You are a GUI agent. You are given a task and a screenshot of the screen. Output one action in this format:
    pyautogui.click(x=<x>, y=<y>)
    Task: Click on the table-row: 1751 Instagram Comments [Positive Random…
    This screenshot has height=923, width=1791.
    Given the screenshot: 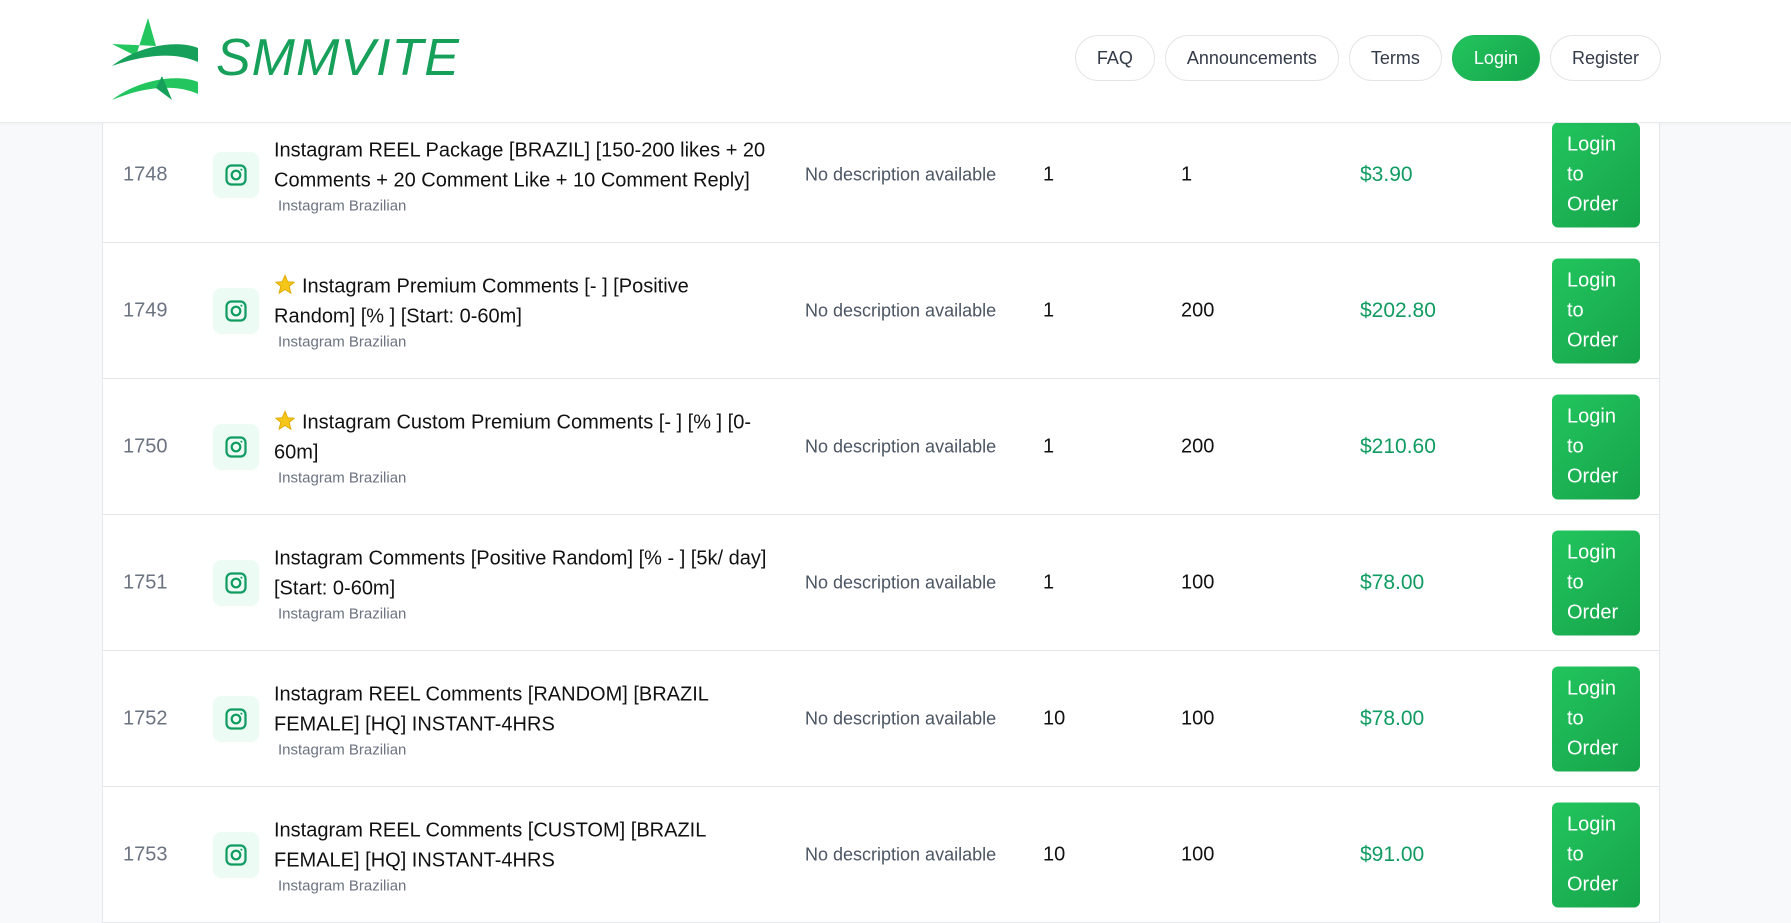 What is the action you would take?
    pyautogui.click(x=881, y=583)
    